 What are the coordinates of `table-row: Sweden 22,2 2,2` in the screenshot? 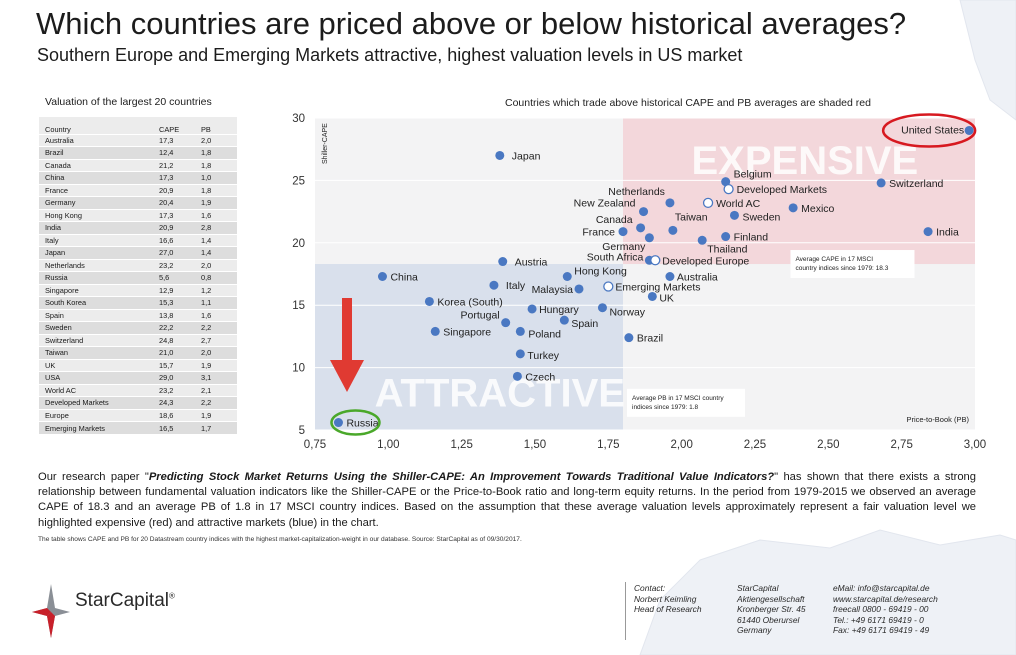 It's located at (138, 327).